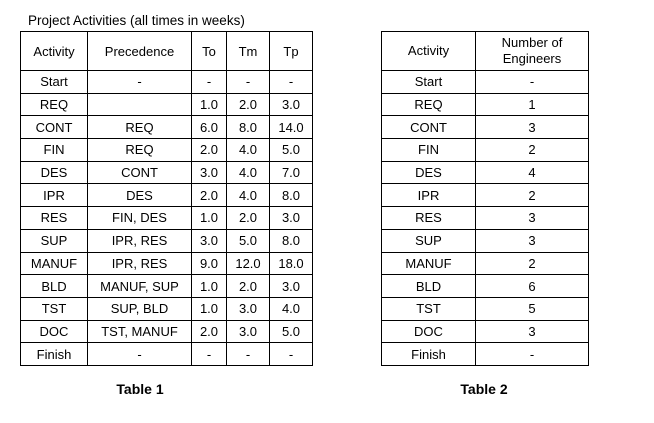 The width and height of the screenshot is (654, 423). What do you see at coordinates (209, 51) in the screenshot?
I see `column-header-to: To` at bounding box center [209, 51].